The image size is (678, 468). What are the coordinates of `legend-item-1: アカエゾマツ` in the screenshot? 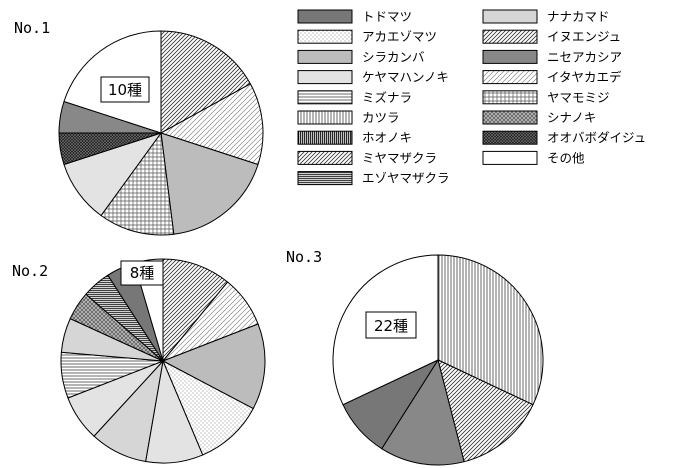 It's located at (367, 36).